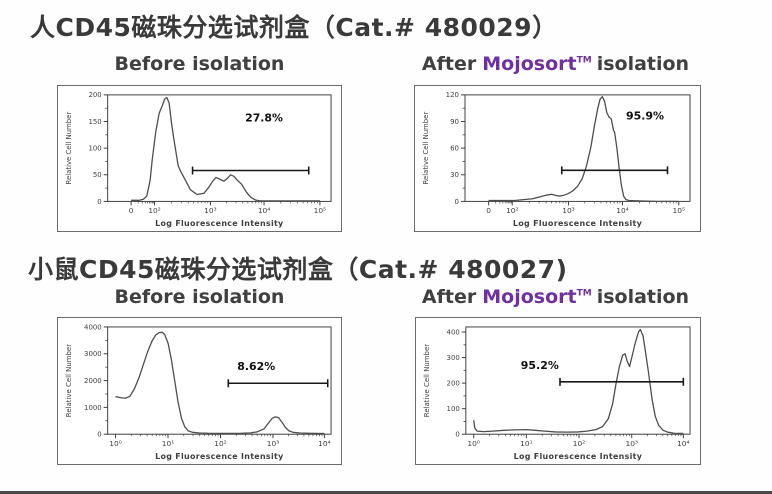 Image resolution: width=772 pixels, height=494 pixels. What do you see at coordinates (454, 122) in the screenshot?
I see `svg-text: 90` at bounding box center [454, 122].